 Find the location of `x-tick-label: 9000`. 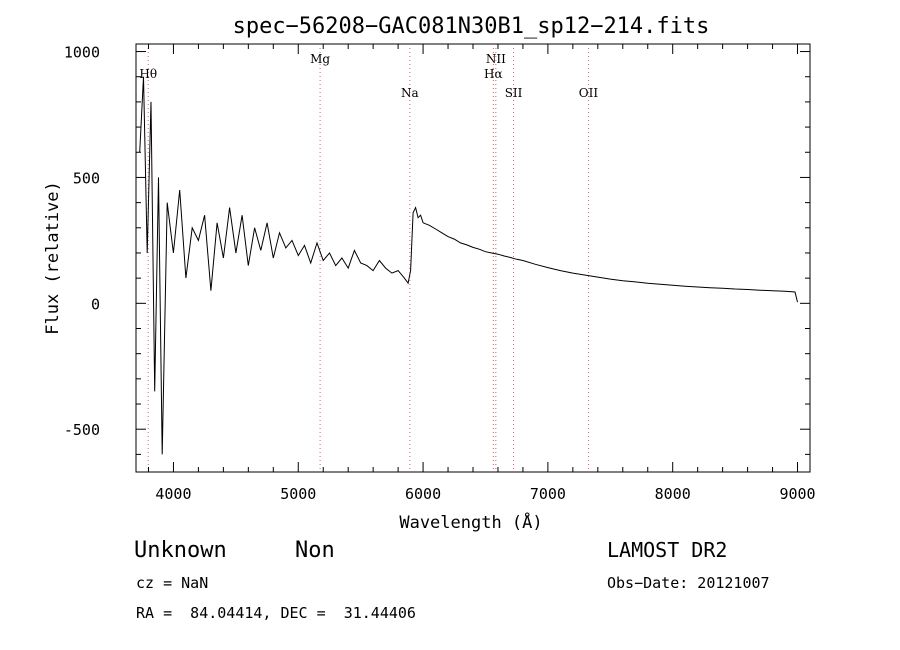

x-tick-label: 9000 is located at coordinates (797, 494).